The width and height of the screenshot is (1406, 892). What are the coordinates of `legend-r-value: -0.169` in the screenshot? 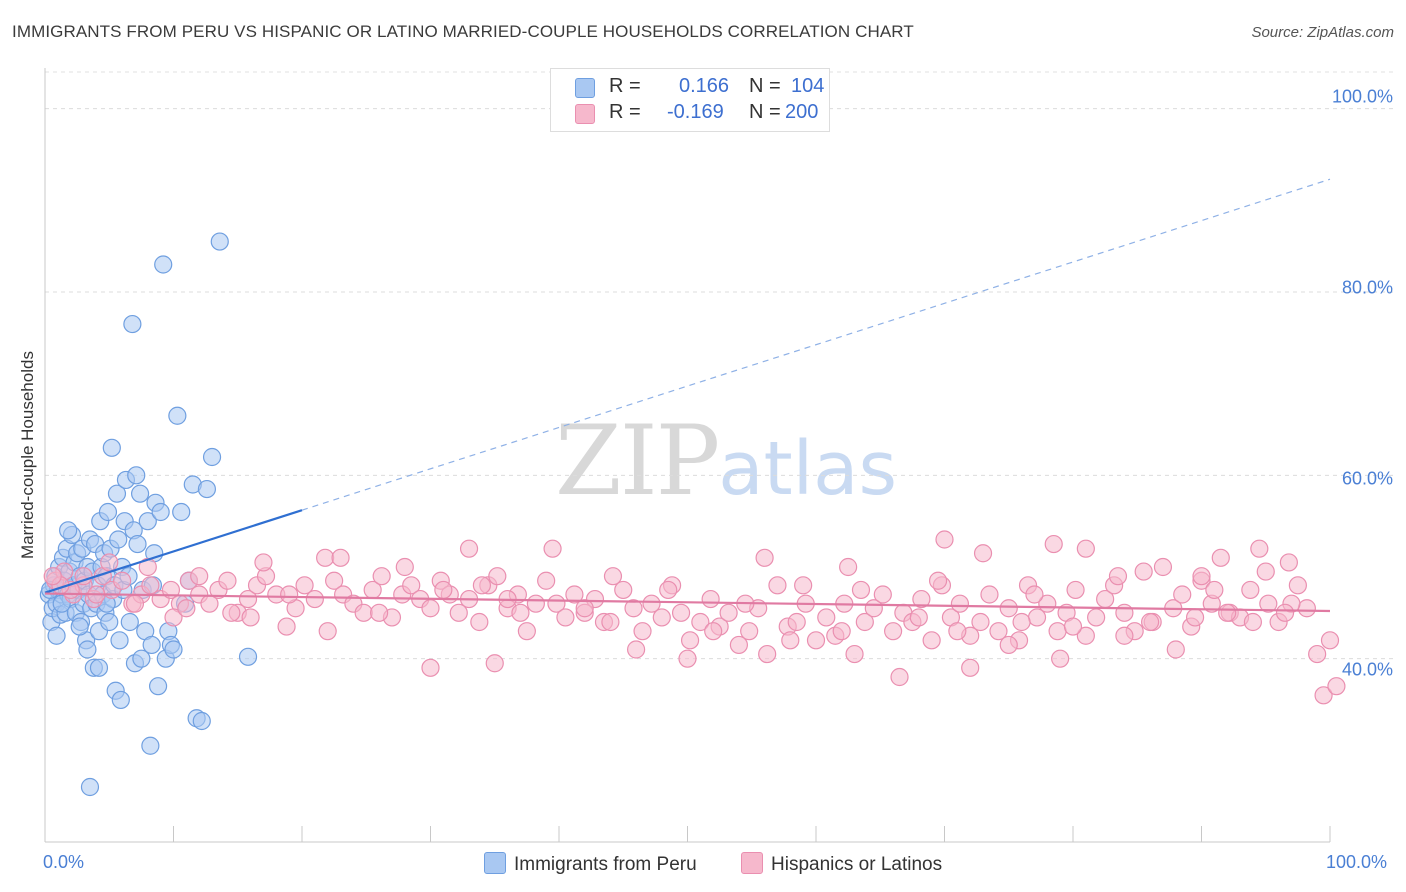 It's located at (695, 112).